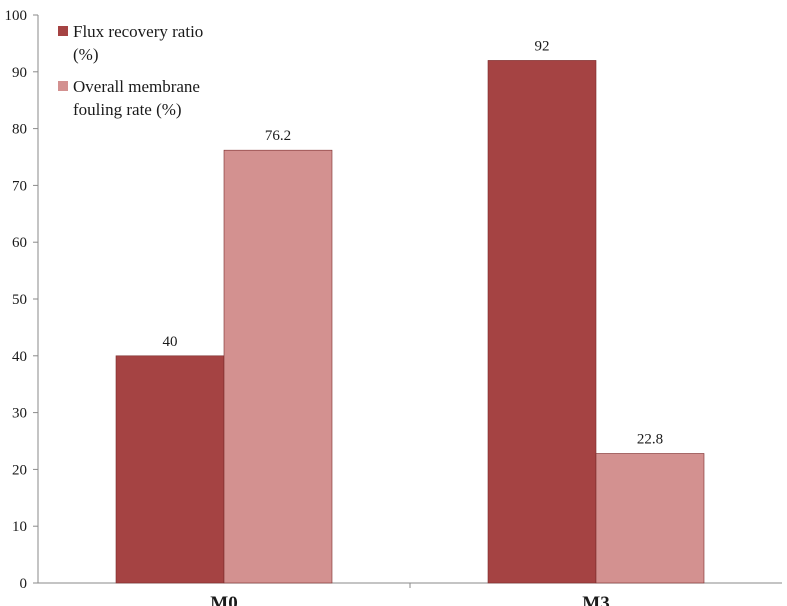  Describe the element at coordinates (542, 46) in the screenshot. I see `data-label-m3-series-1: 92` at that location.